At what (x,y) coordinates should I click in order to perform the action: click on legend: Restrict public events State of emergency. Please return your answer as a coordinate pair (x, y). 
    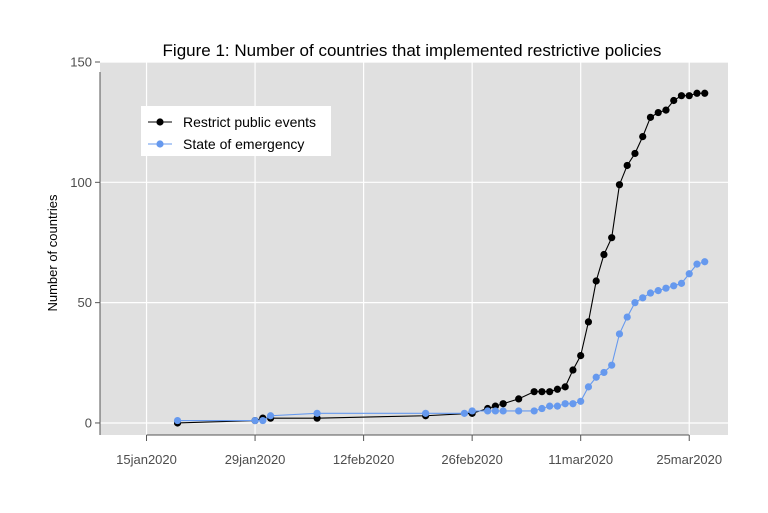
    Looking at the image, I should click on (236, 131).